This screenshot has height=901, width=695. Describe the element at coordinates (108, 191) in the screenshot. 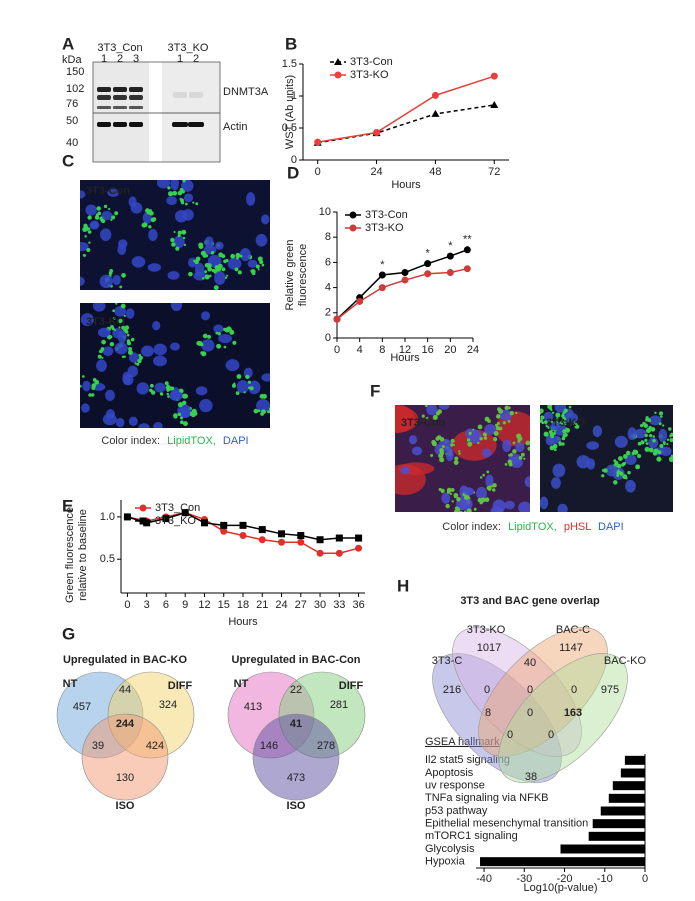

I see `micrograph-label: 3T3-Con` at that location.